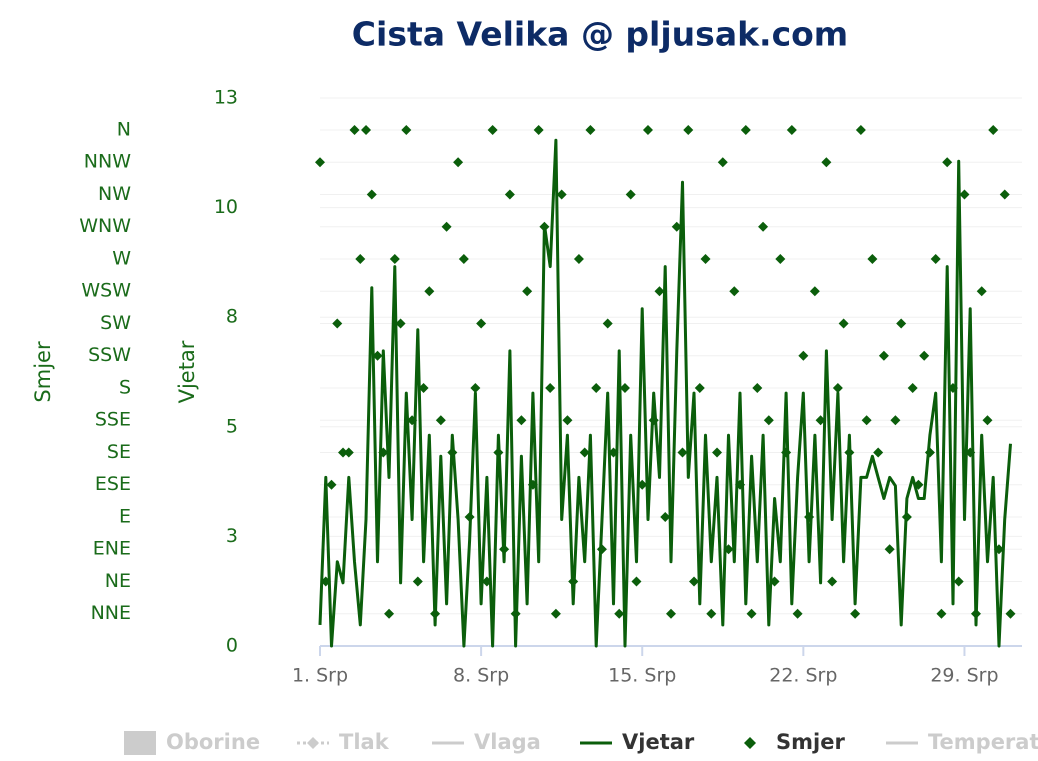 The image size is (1038, 761). What do you see at coordinates (803, 676) in the screenshot?
I see `x-tick-label: 22. Srp` at bounding box center [803, 676].